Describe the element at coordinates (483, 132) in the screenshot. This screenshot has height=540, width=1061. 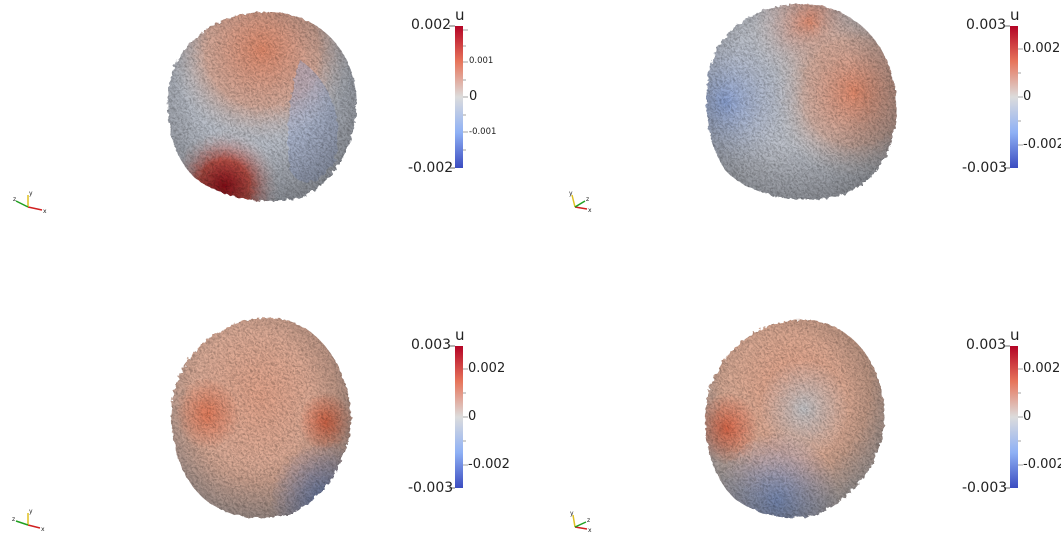
I see `colorbar-tick-label: -0.001` at that location.